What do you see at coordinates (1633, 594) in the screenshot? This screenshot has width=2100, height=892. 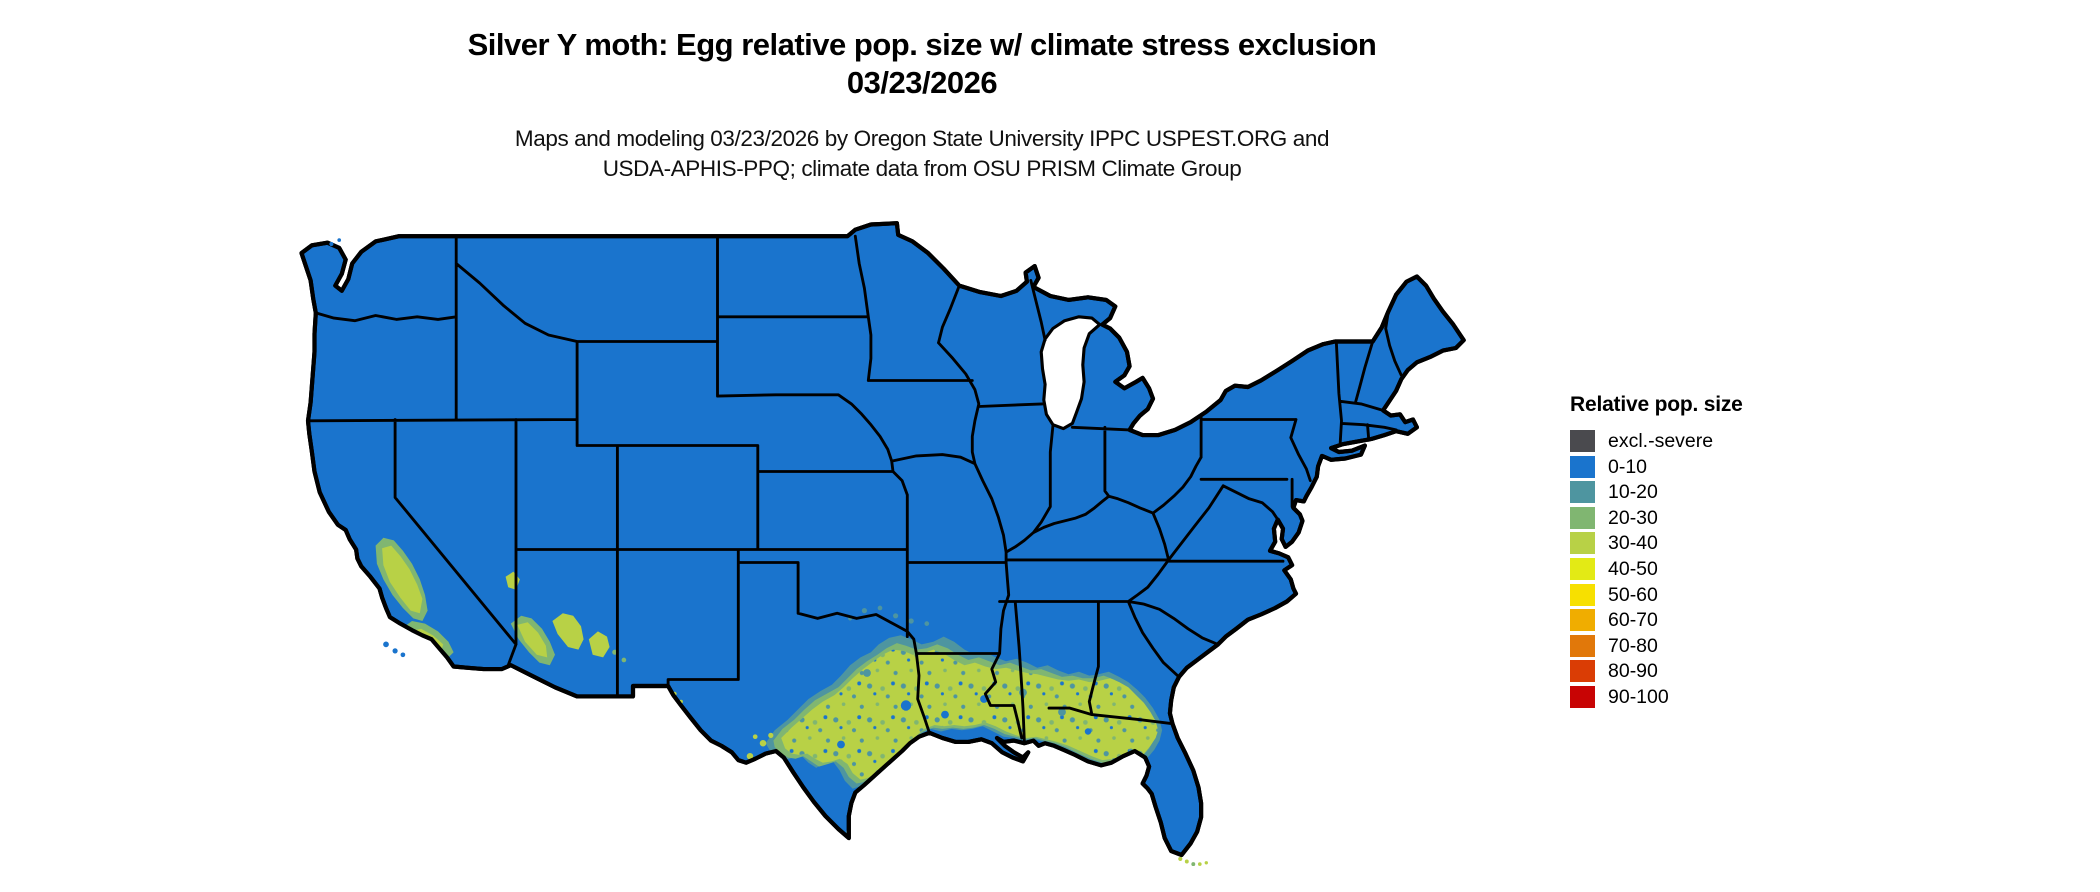 I see `legend-label: 50-60` at bounding box center [1633, 594].